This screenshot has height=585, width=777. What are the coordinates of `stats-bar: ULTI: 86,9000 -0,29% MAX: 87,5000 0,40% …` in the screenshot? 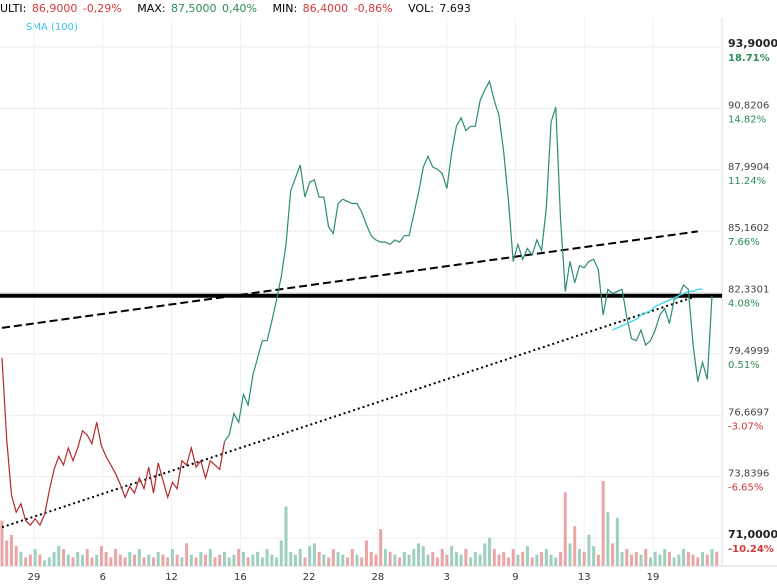 It's located at (388, 9).